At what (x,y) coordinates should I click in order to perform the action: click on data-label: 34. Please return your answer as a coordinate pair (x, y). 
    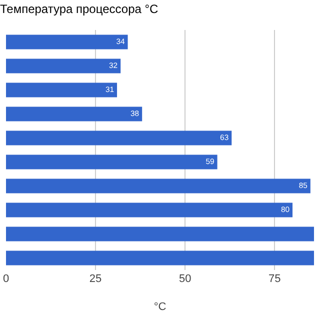
    Looking at the image, I should click on (121, 41).